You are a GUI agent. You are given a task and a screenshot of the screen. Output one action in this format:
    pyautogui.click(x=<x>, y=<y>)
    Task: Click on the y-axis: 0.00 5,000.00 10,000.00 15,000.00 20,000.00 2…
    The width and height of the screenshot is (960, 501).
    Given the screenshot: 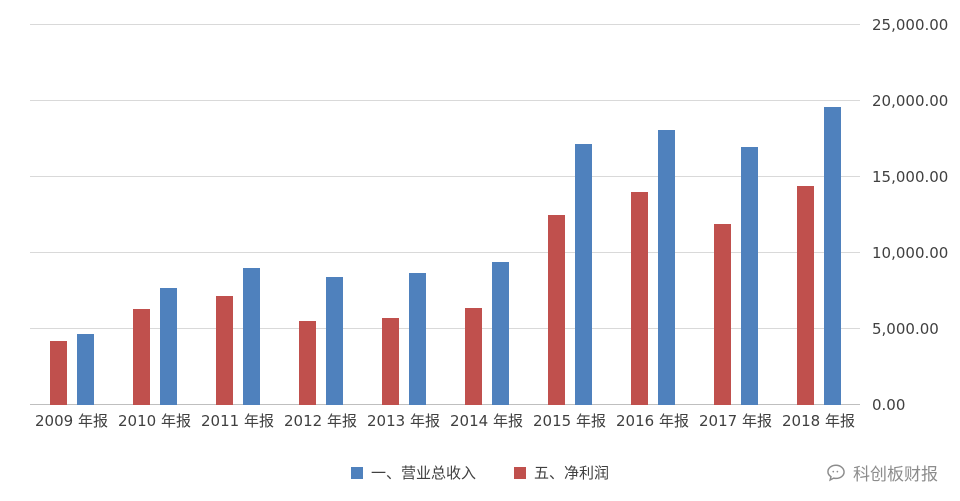 What is the action you would take?
    pyautogui.click(x=914, y=215)
    